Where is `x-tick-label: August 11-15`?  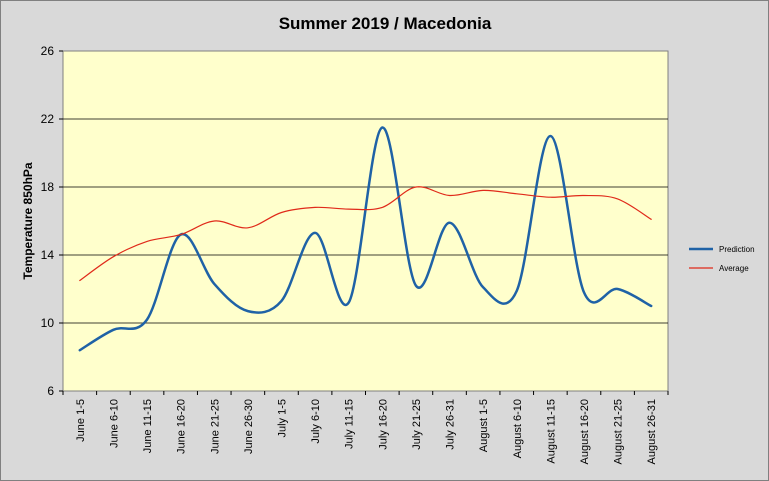
x-tick-label: August 11-15 is located at coordinates (551, 431).